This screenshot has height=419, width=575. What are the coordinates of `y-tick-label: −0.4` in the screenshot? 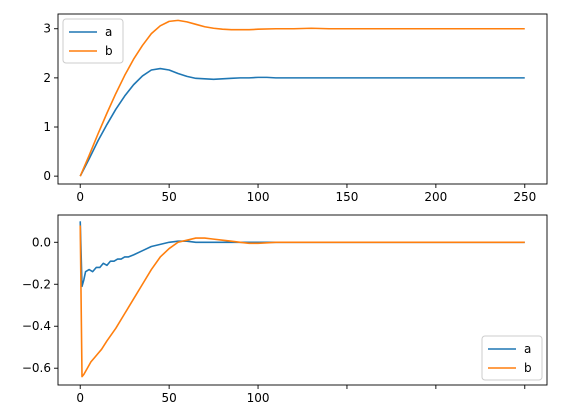 It's located at (36, 326).